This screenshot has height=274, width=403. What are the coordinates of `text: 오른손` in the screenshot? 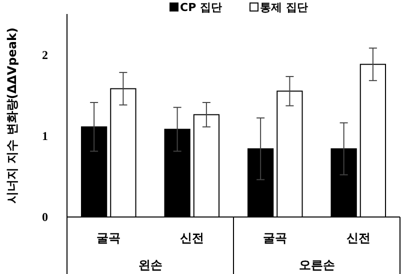 It's located at (316, 265).